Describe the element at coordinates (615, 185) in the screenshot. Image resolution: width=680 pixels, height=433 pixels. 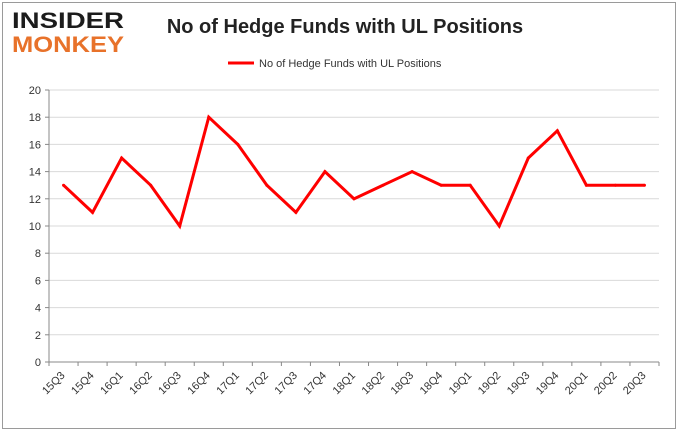
I see `data-point-20Q2` at that location.